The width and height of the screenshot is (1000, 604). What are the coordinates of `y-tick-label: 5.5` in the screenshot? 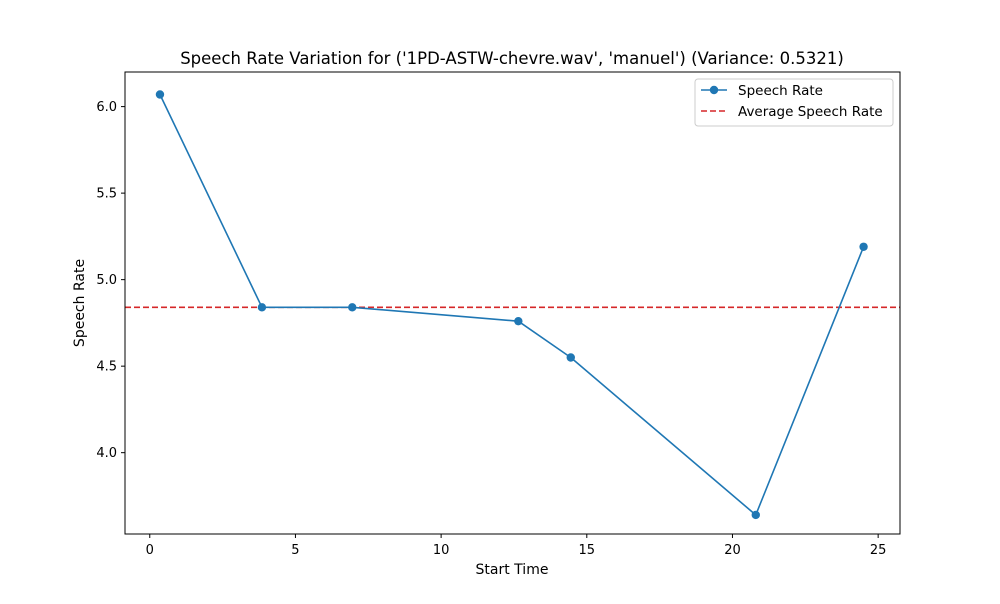 It's located at (106, 194).